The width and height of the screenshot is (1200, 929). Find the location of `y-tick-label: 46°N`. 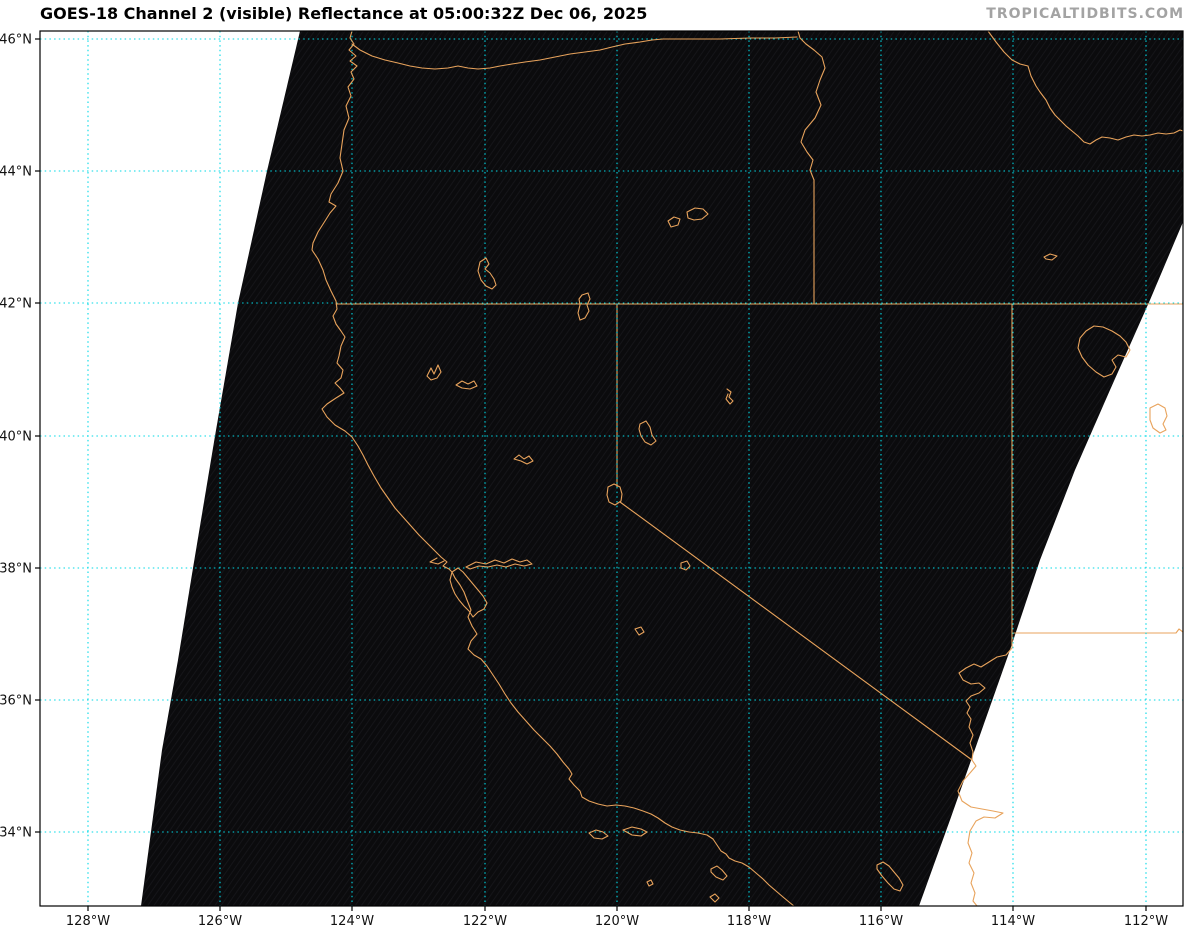

y-tick-label: 46°N is located at coordinates (16, 40).